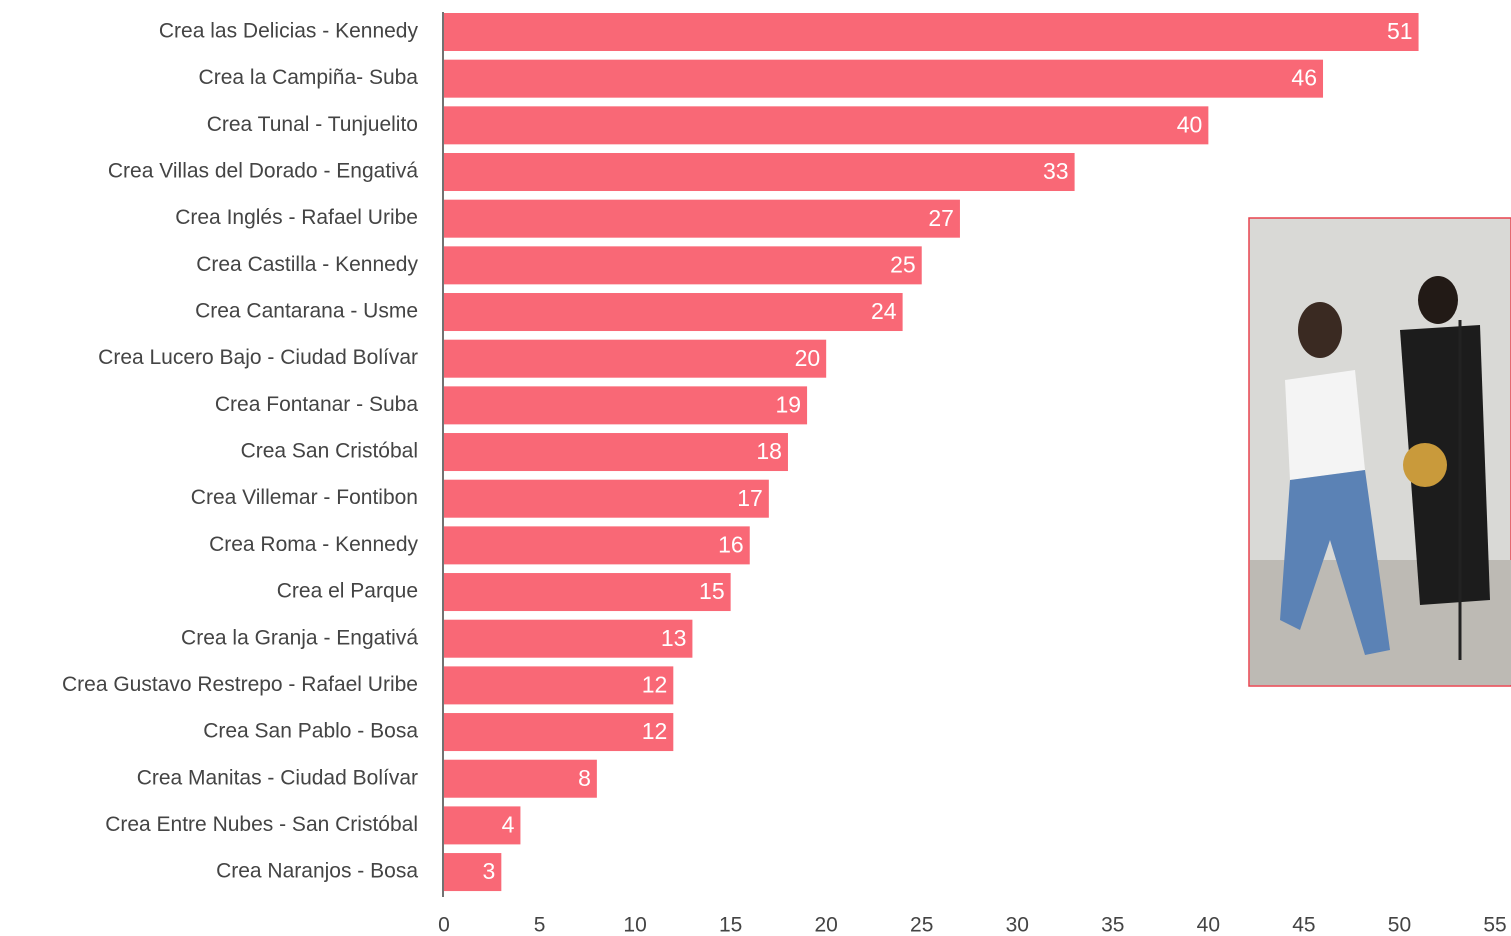 The width and height of the screenshot is (1511, 936). I want to click on x-tick-label: 30, so click(1017, 925).